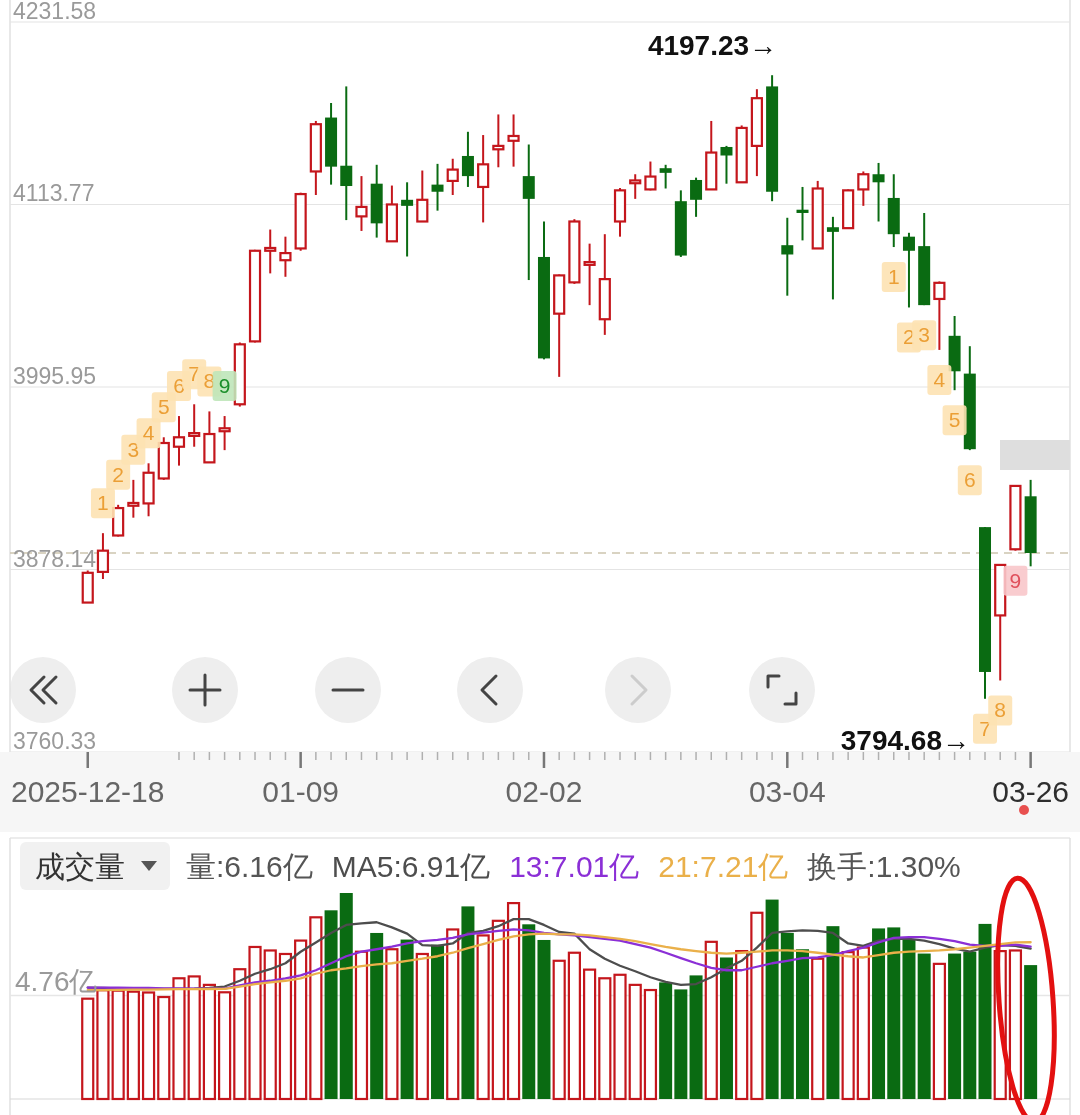 This screenshot has width=1080, height=1115. Describe the element at coordinates (787, 791) in the screenshot. I see `x-tick-label: 03-04` at that location.